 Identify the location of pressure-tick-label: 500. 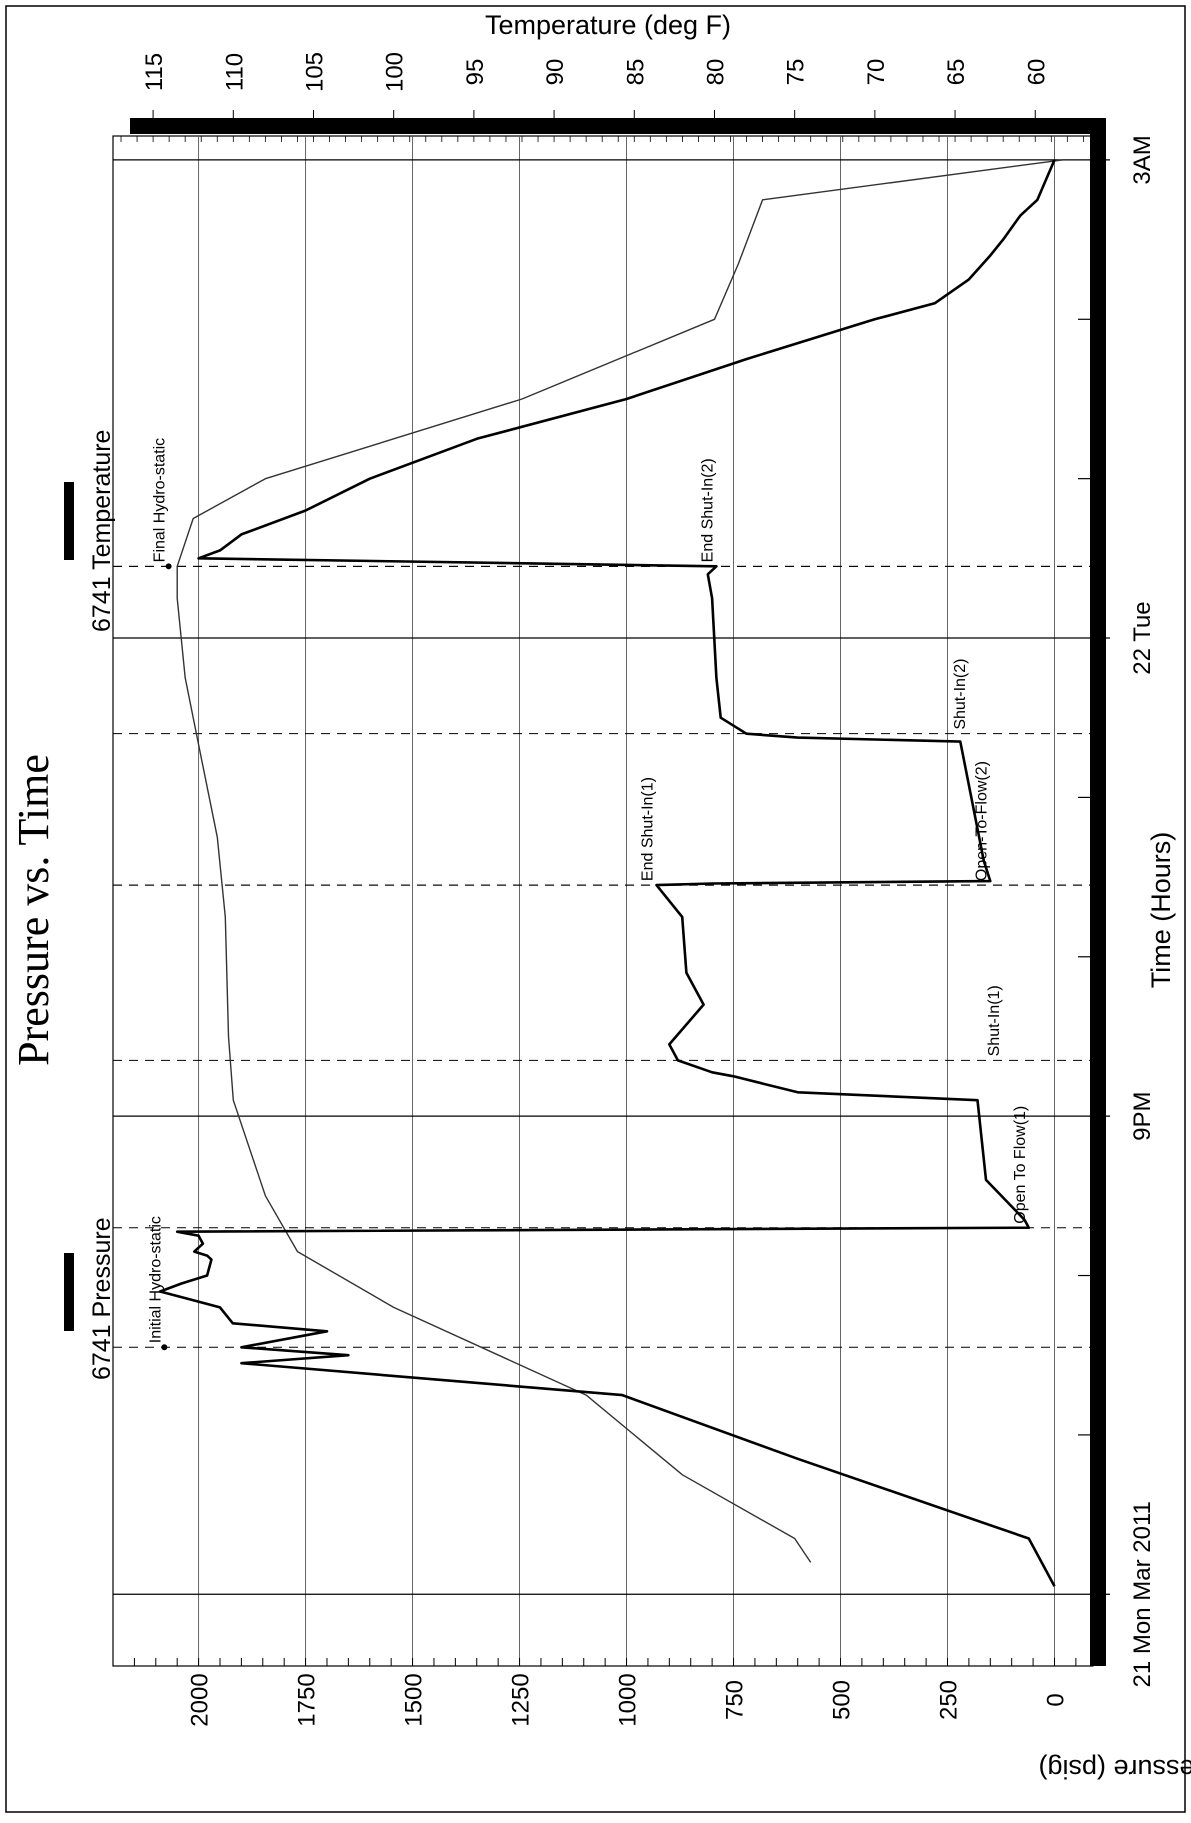
(842, 1700).